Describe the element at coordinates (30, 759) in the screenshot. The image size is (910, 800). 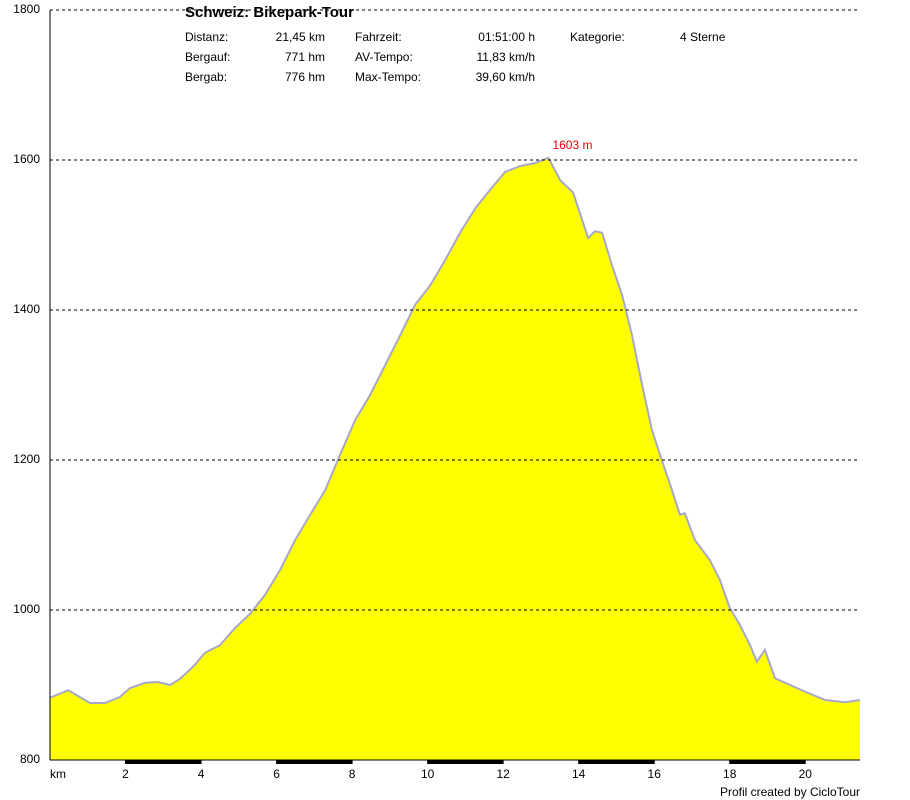
I see `y-tick-label: 800` at that location.